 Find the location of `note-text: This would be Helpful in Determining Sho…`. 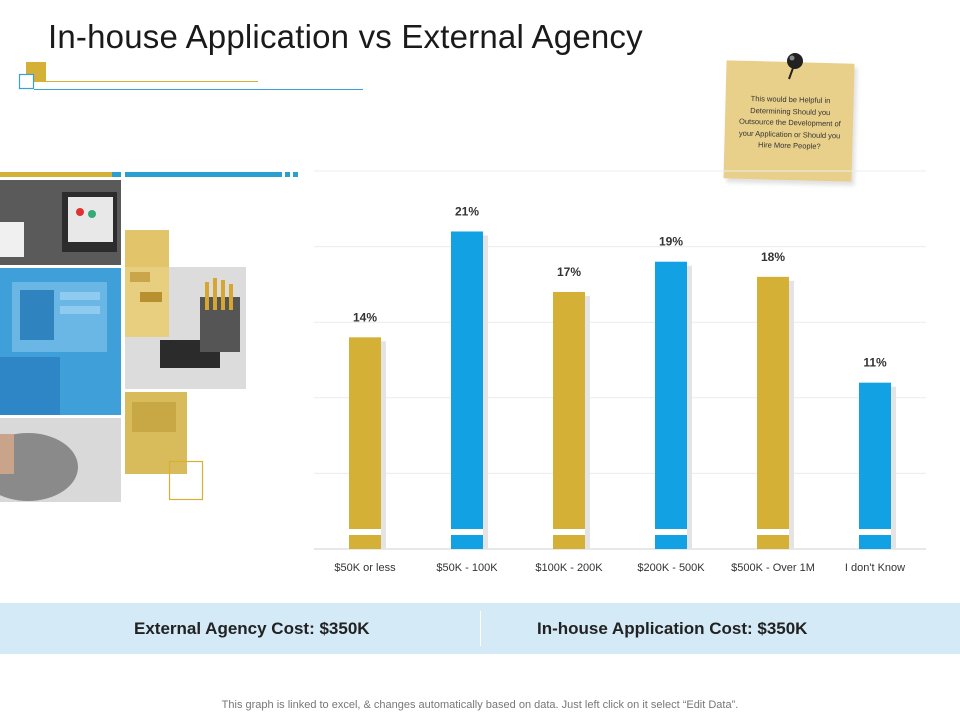

note-text: This would be Helpful in Determining Sho… is located at coordinates (789, 122).